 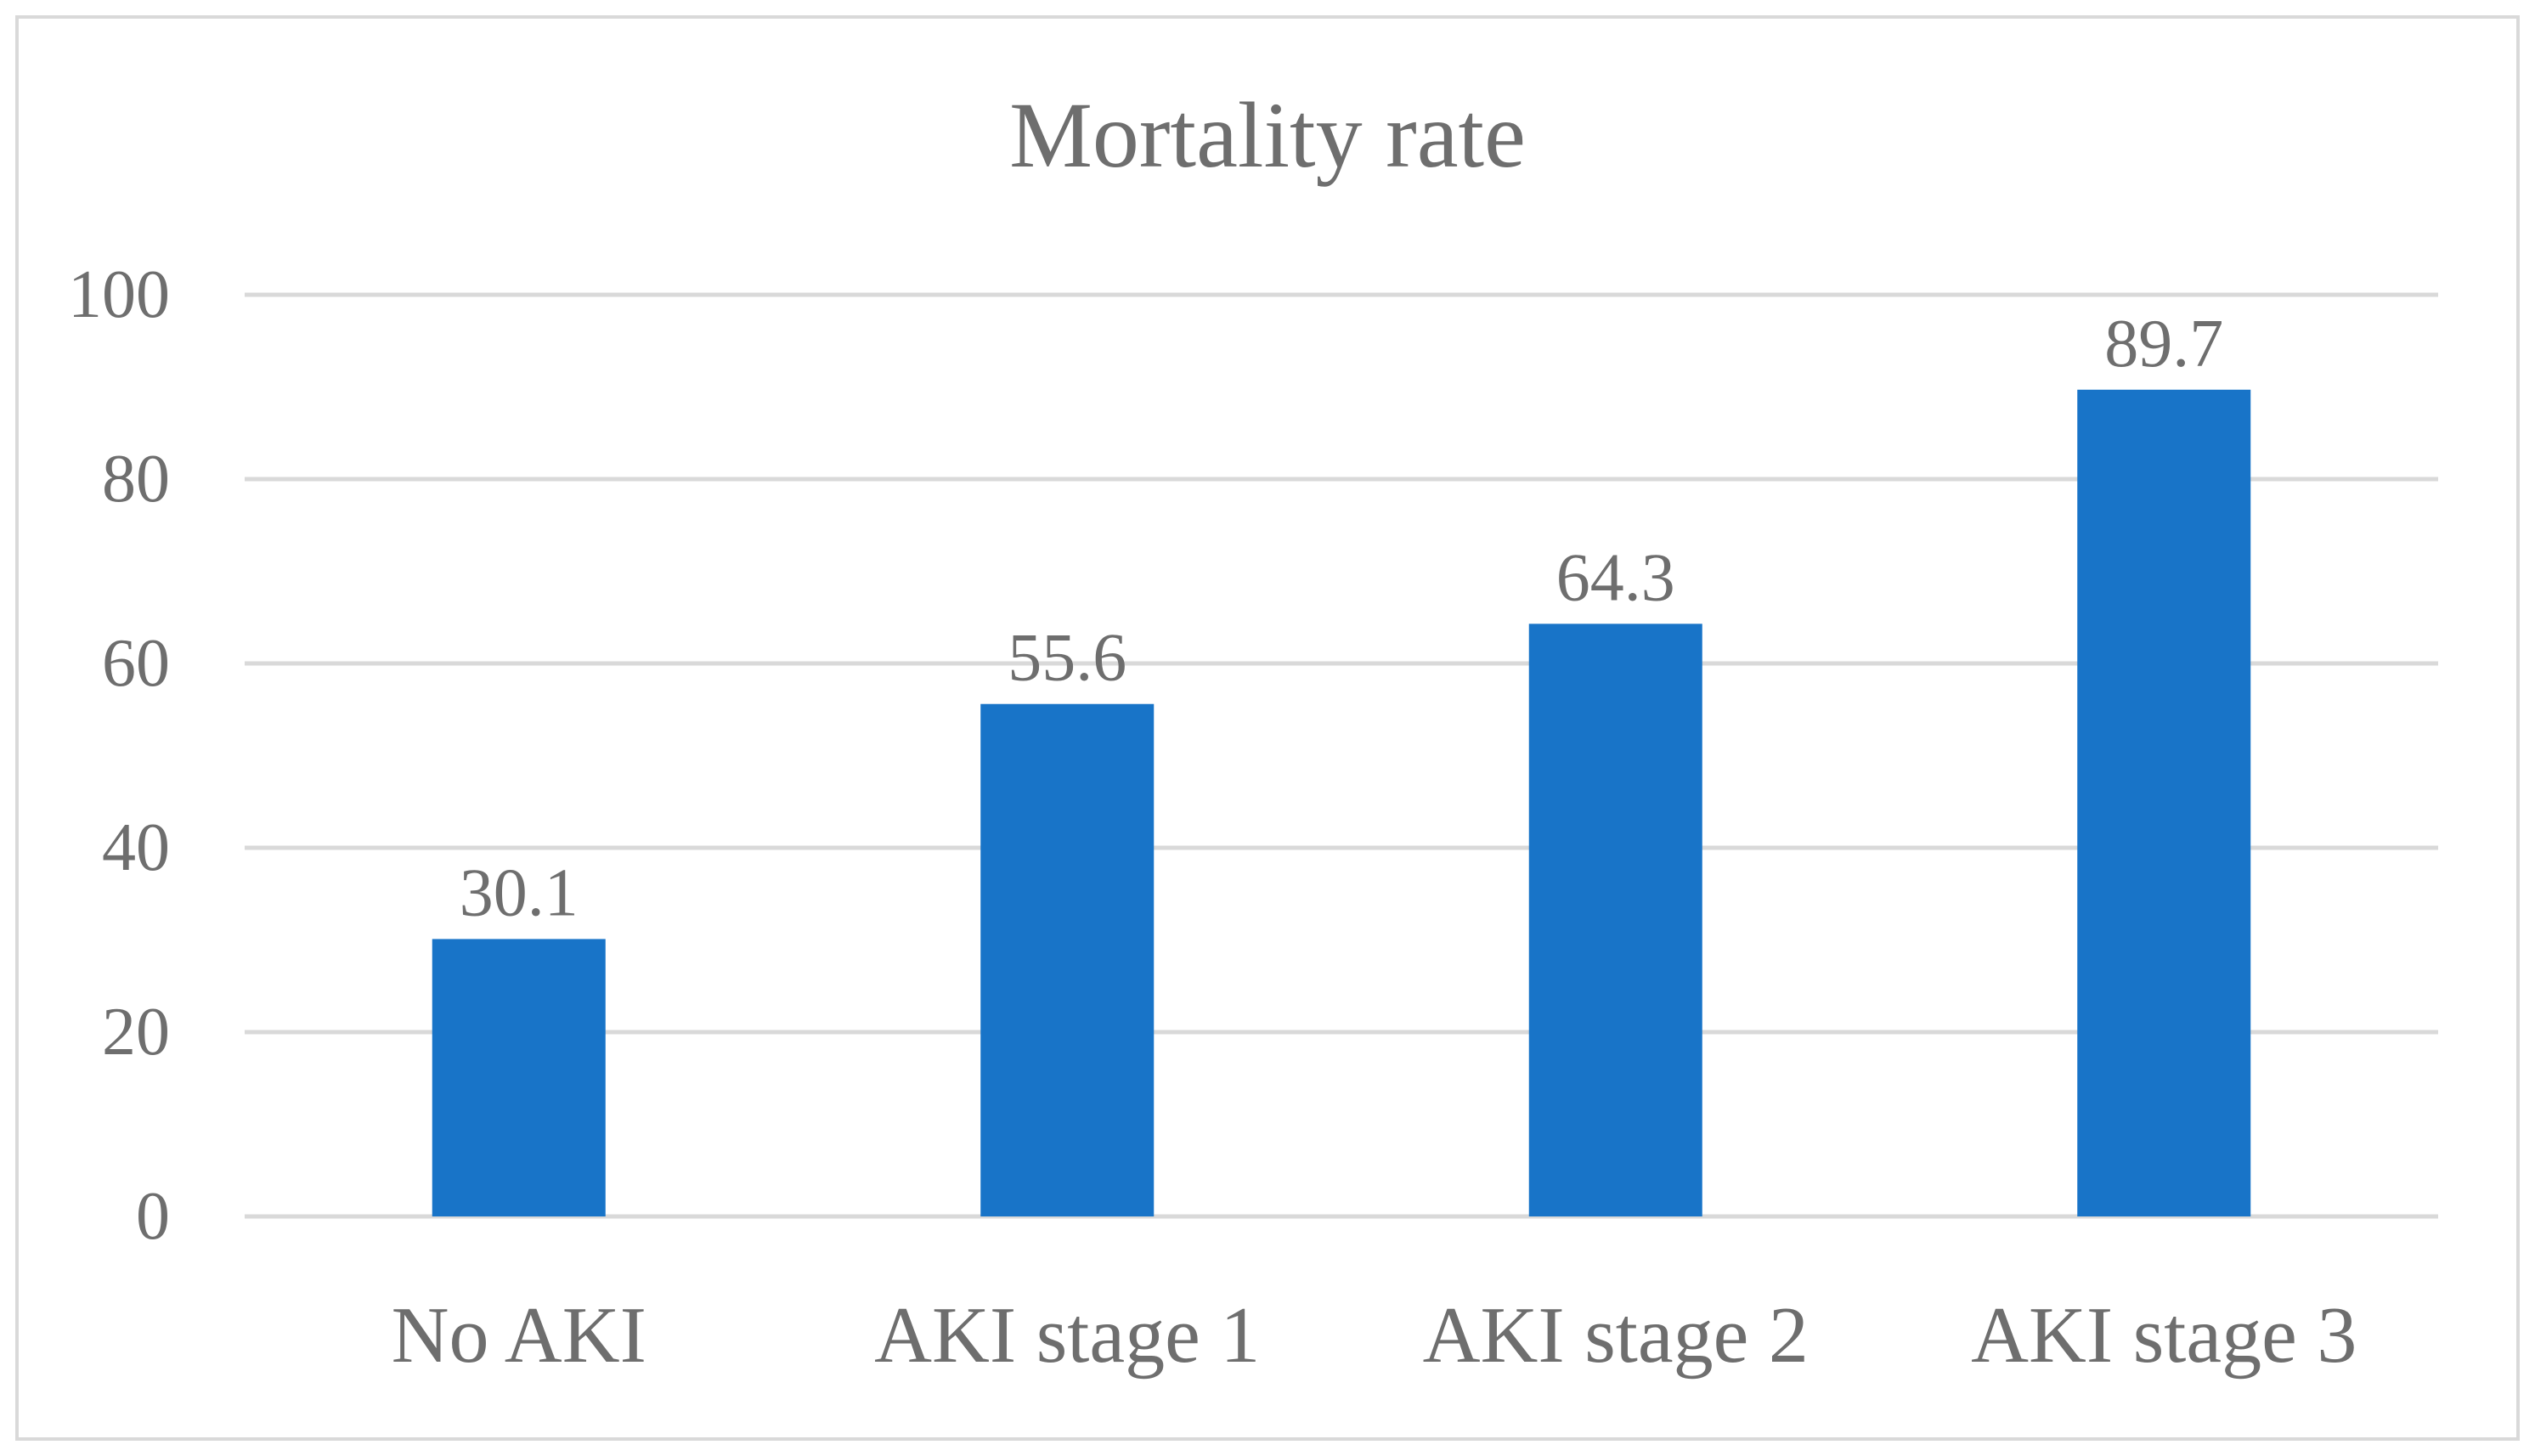 I want to click on y-tick-label: 20, so click(x=136, y=1032).